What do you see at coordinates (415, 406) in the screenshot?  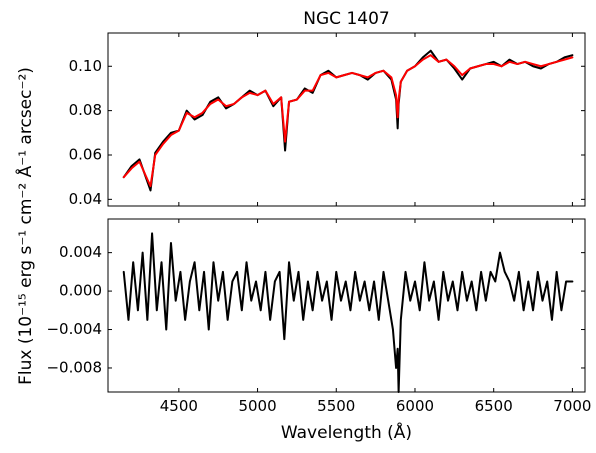 I see `residual-x-tick-label: 6000` at bounding box center [415, 406].